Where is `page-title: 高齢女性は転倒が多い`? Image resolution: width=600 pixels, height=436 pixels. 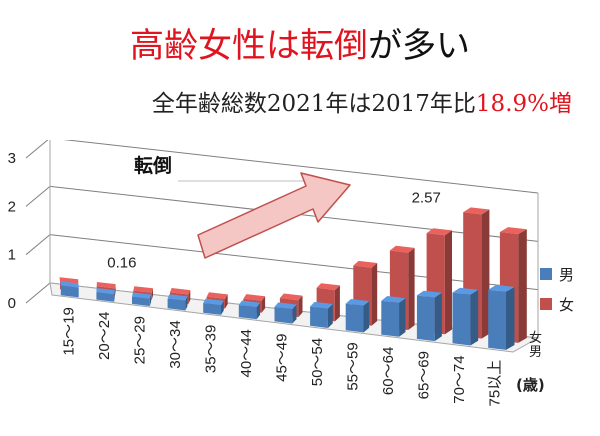 page-title: 高齢女性は転倒が多い is located at coordinates (300, 46).